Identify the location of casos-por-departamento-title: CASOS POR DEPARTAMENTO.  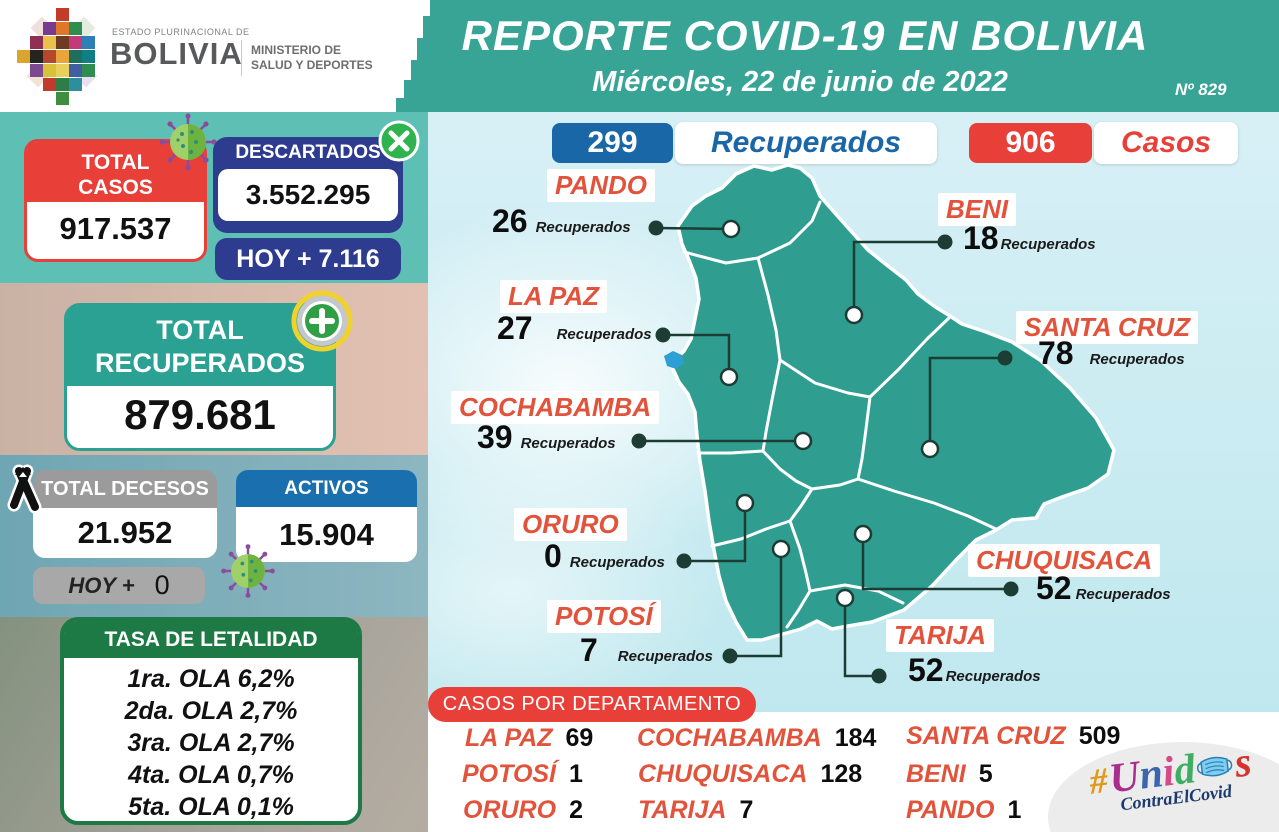
(592, 704).